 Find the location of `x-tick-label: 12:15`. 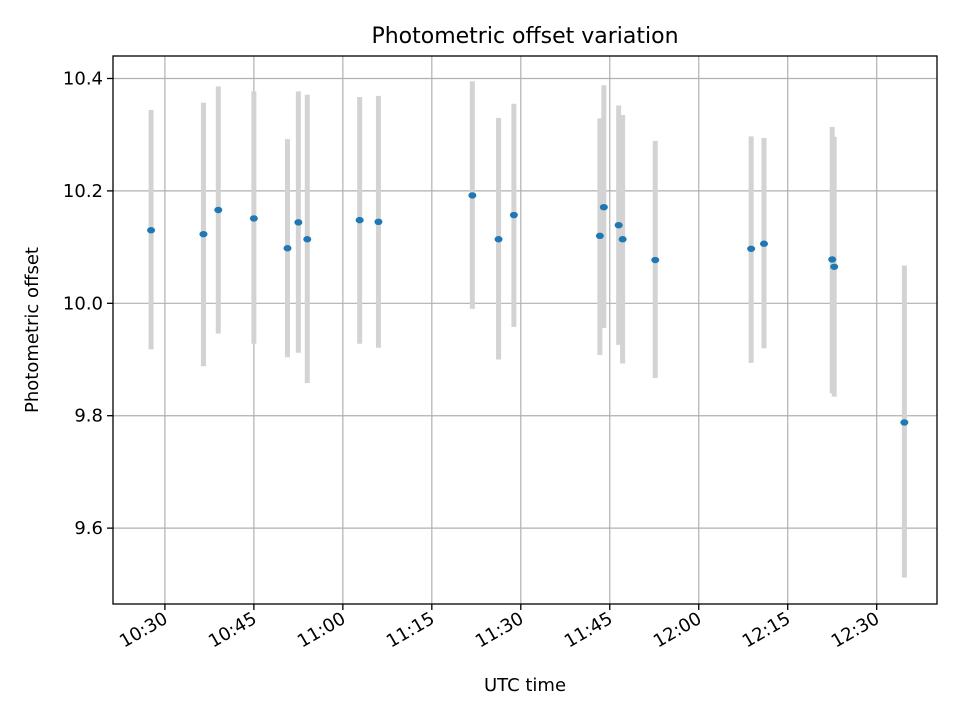

x-tick-label: 12:15 is located at coordinates (766, 630).